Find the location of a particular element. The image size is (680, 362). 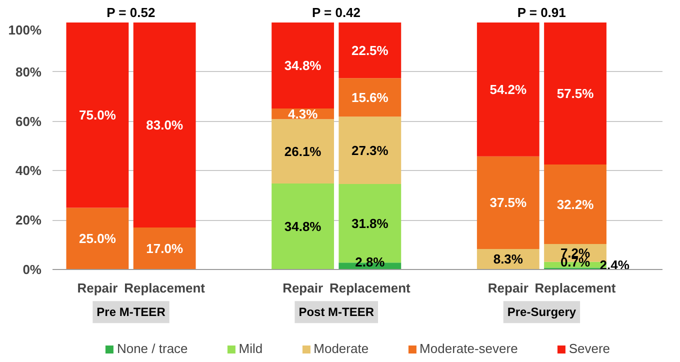

data-label: 31.8% is located at coordinates (370, 223).